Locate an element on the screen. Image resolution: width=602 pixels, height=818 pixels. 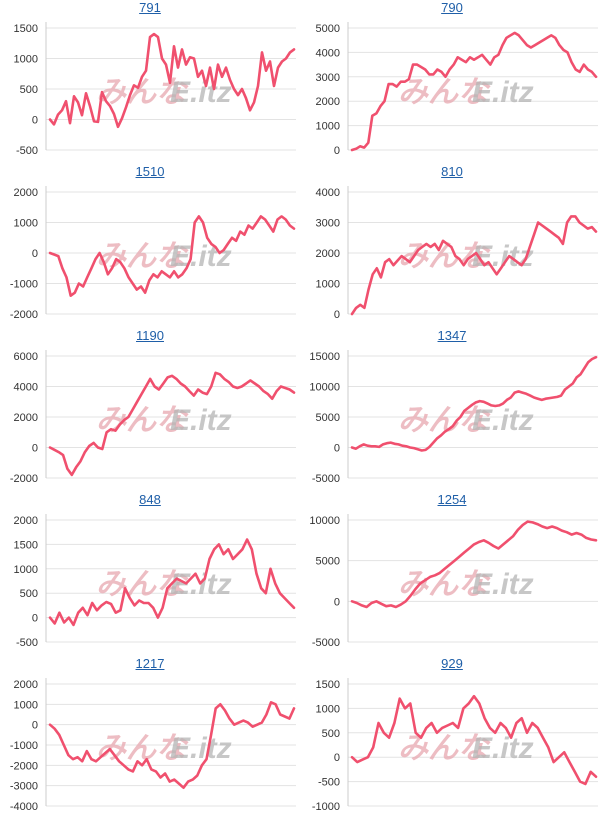
chart-panel: 810 4000 3000 2000 1000 0 みんな E.itz is located at coordinates (452, 245).